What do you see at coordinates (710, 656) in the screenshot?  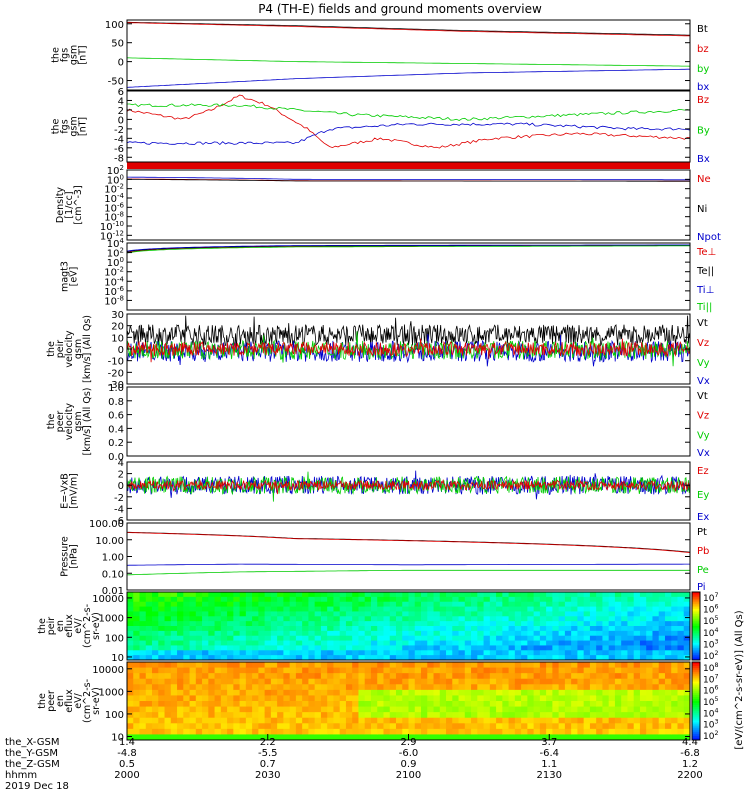 I see `colorbar-tick-label: 102` at bounding box center [710, 656].